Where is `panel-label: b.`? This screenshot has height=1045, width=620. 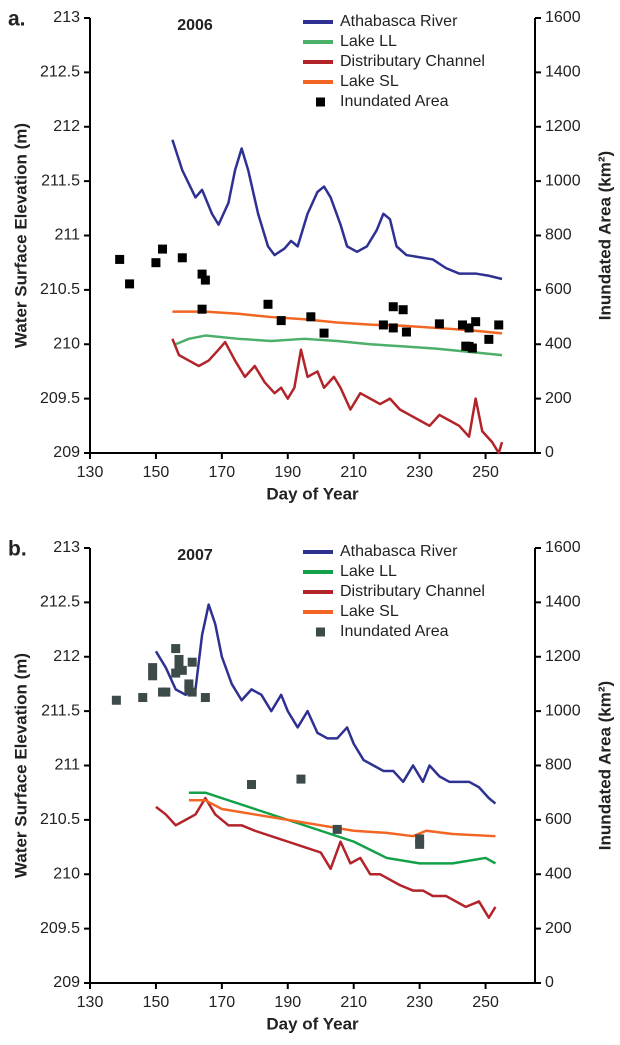 panel-label: b. is located at coordinates (17, 549).